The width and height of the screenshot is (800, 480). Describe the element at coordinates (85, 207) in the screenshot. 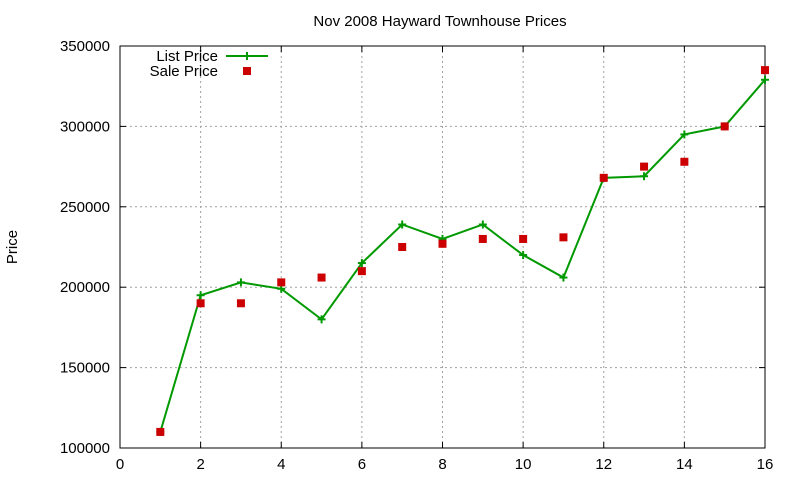

I see `y-tick-label: 250000` at that location.